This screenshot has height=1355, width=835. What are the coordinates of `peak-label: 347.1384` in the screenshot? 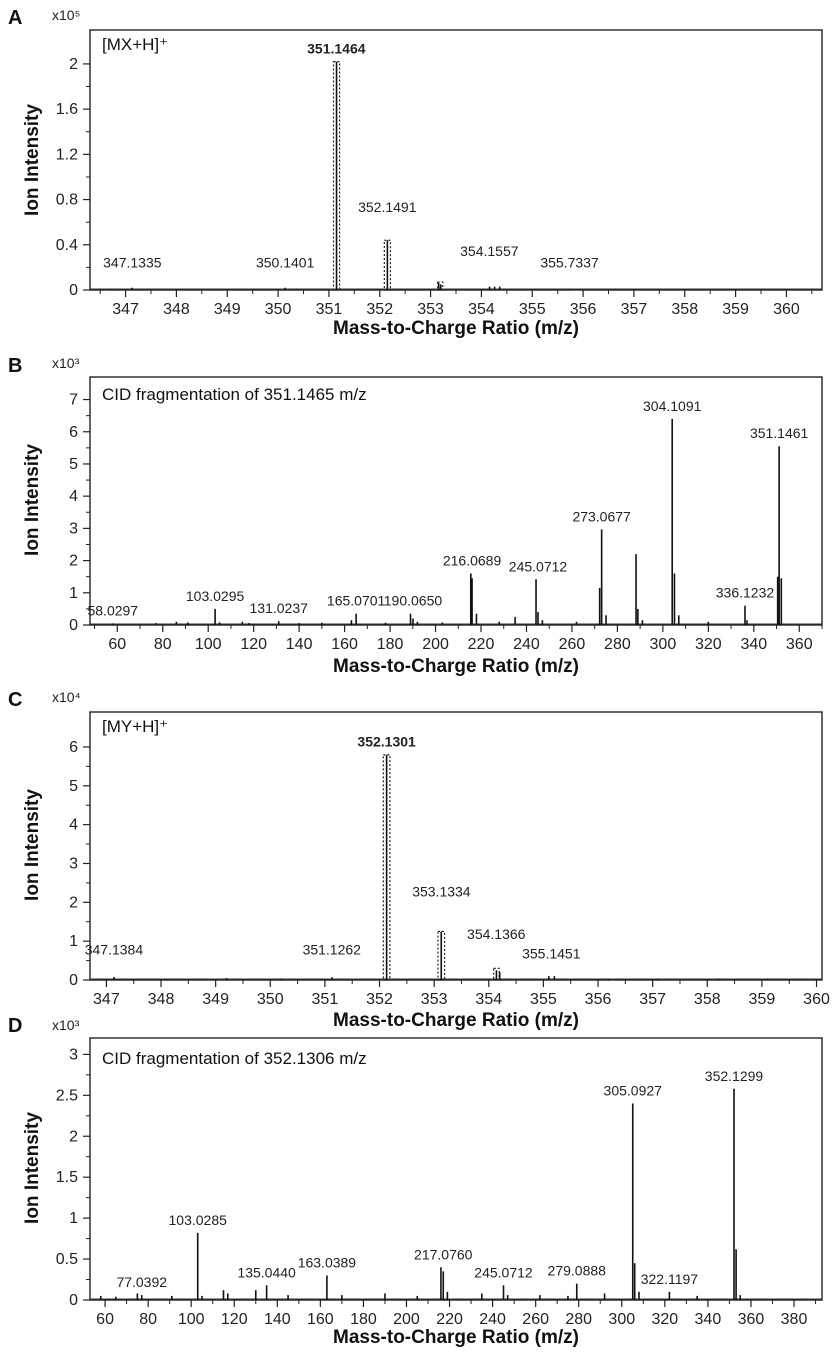 It's located at (114, 950).